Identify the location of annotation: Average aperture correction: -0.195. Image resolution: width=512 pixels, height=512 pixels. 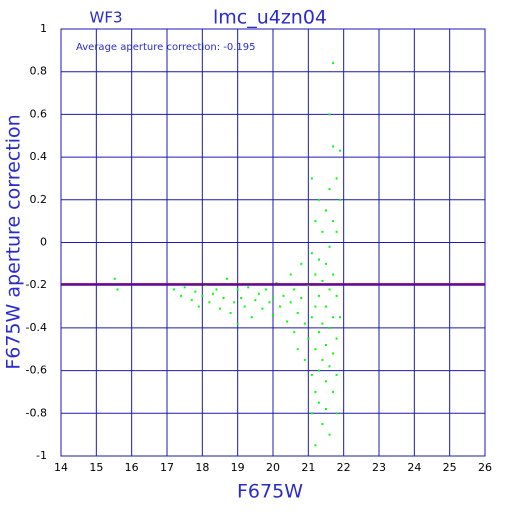
(166, 47).